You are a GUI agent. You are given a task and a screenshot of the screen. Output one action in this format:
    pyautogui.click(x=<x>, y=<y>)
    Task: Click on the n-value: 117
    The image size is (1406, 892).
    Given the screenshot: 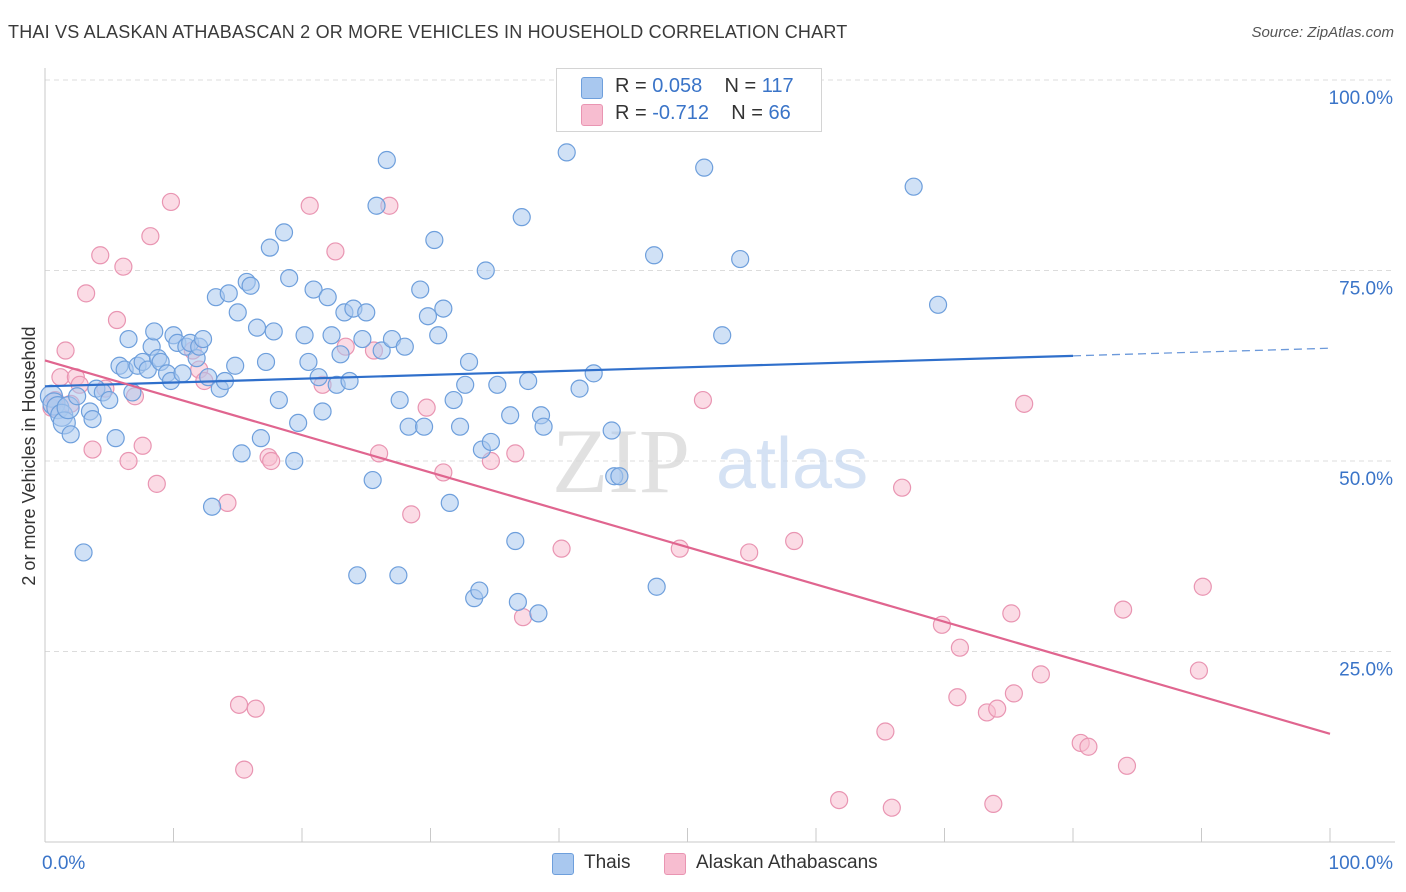 What is the action you would take?
    pyautogui.click(x=777, y=86)
    